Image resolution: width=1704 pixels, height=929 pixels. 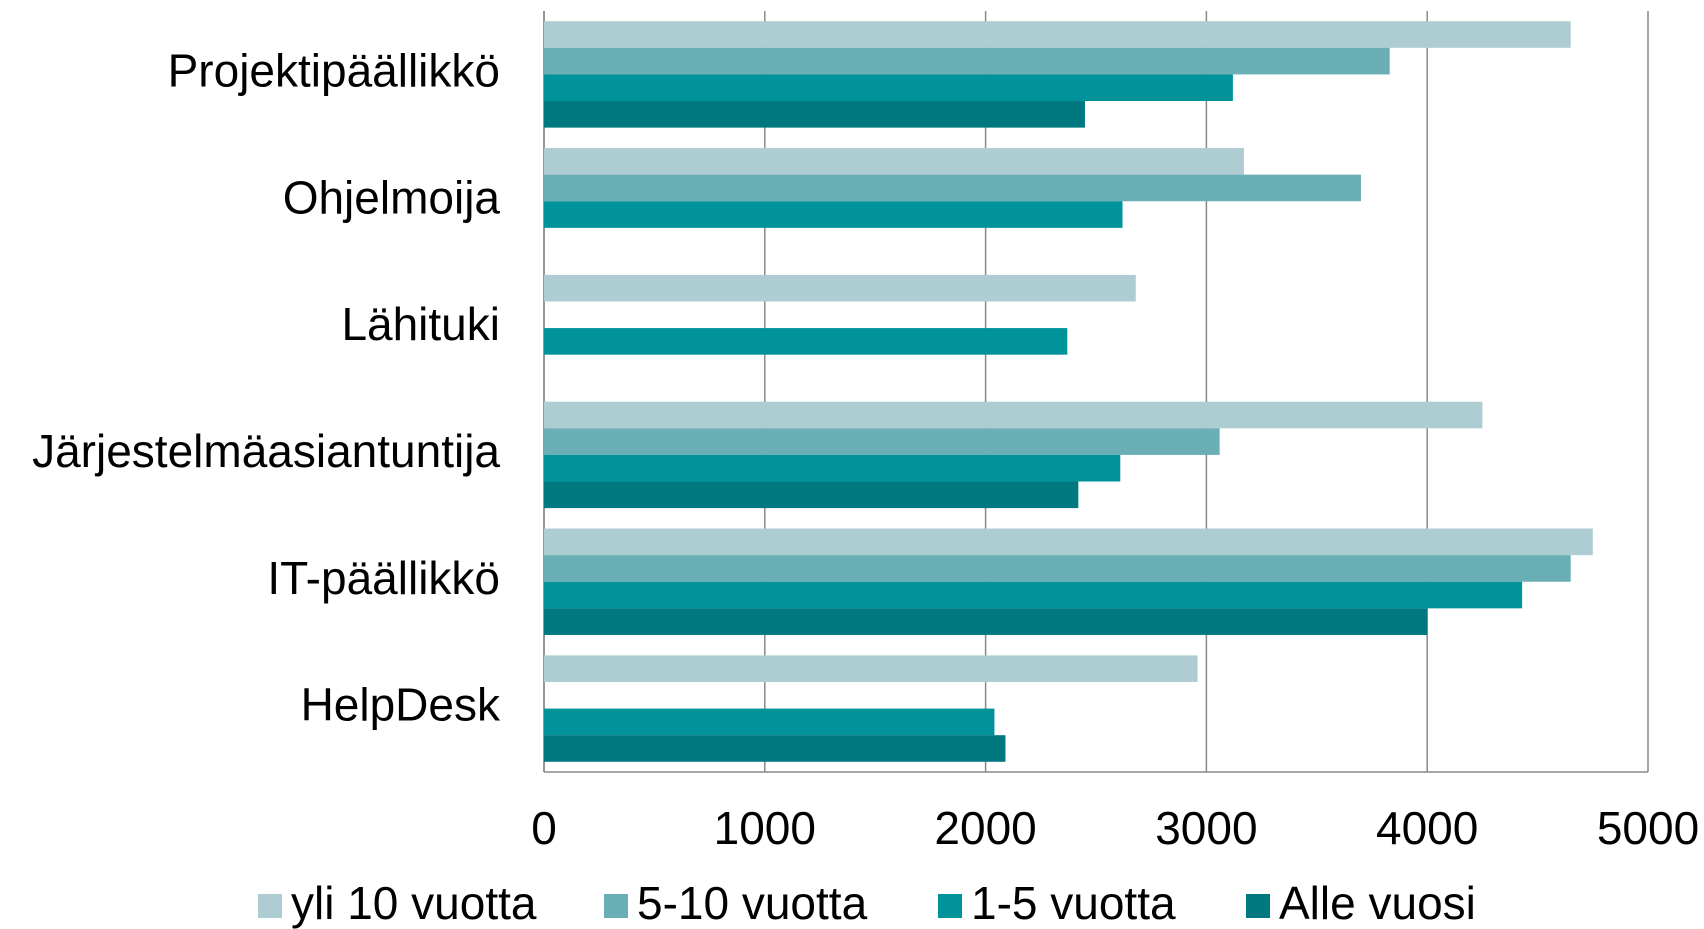 I want to click on legend-label: yli 10 vuotta, so click(x=414, y=903).